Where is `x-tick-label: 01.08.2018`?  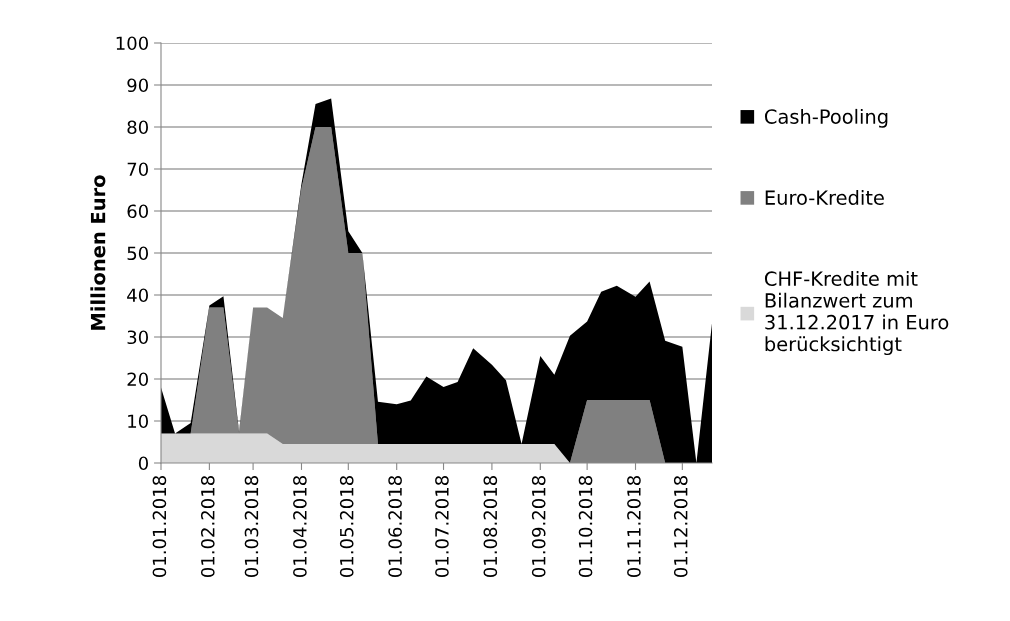 x-tick-label: 01.08.2018 is located at coordinates (490, 526).